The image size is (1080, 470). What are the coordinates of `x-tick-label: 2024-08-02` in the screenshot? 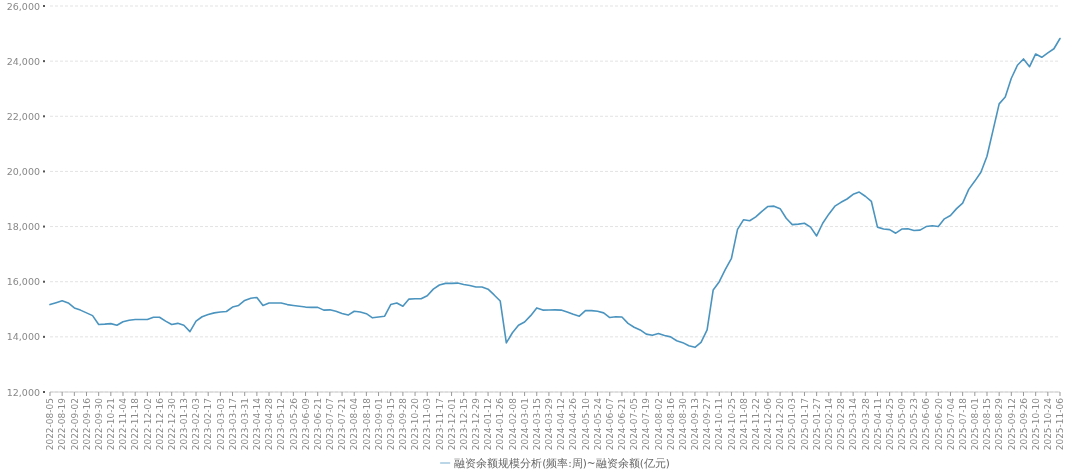 It's located at (658, 424).